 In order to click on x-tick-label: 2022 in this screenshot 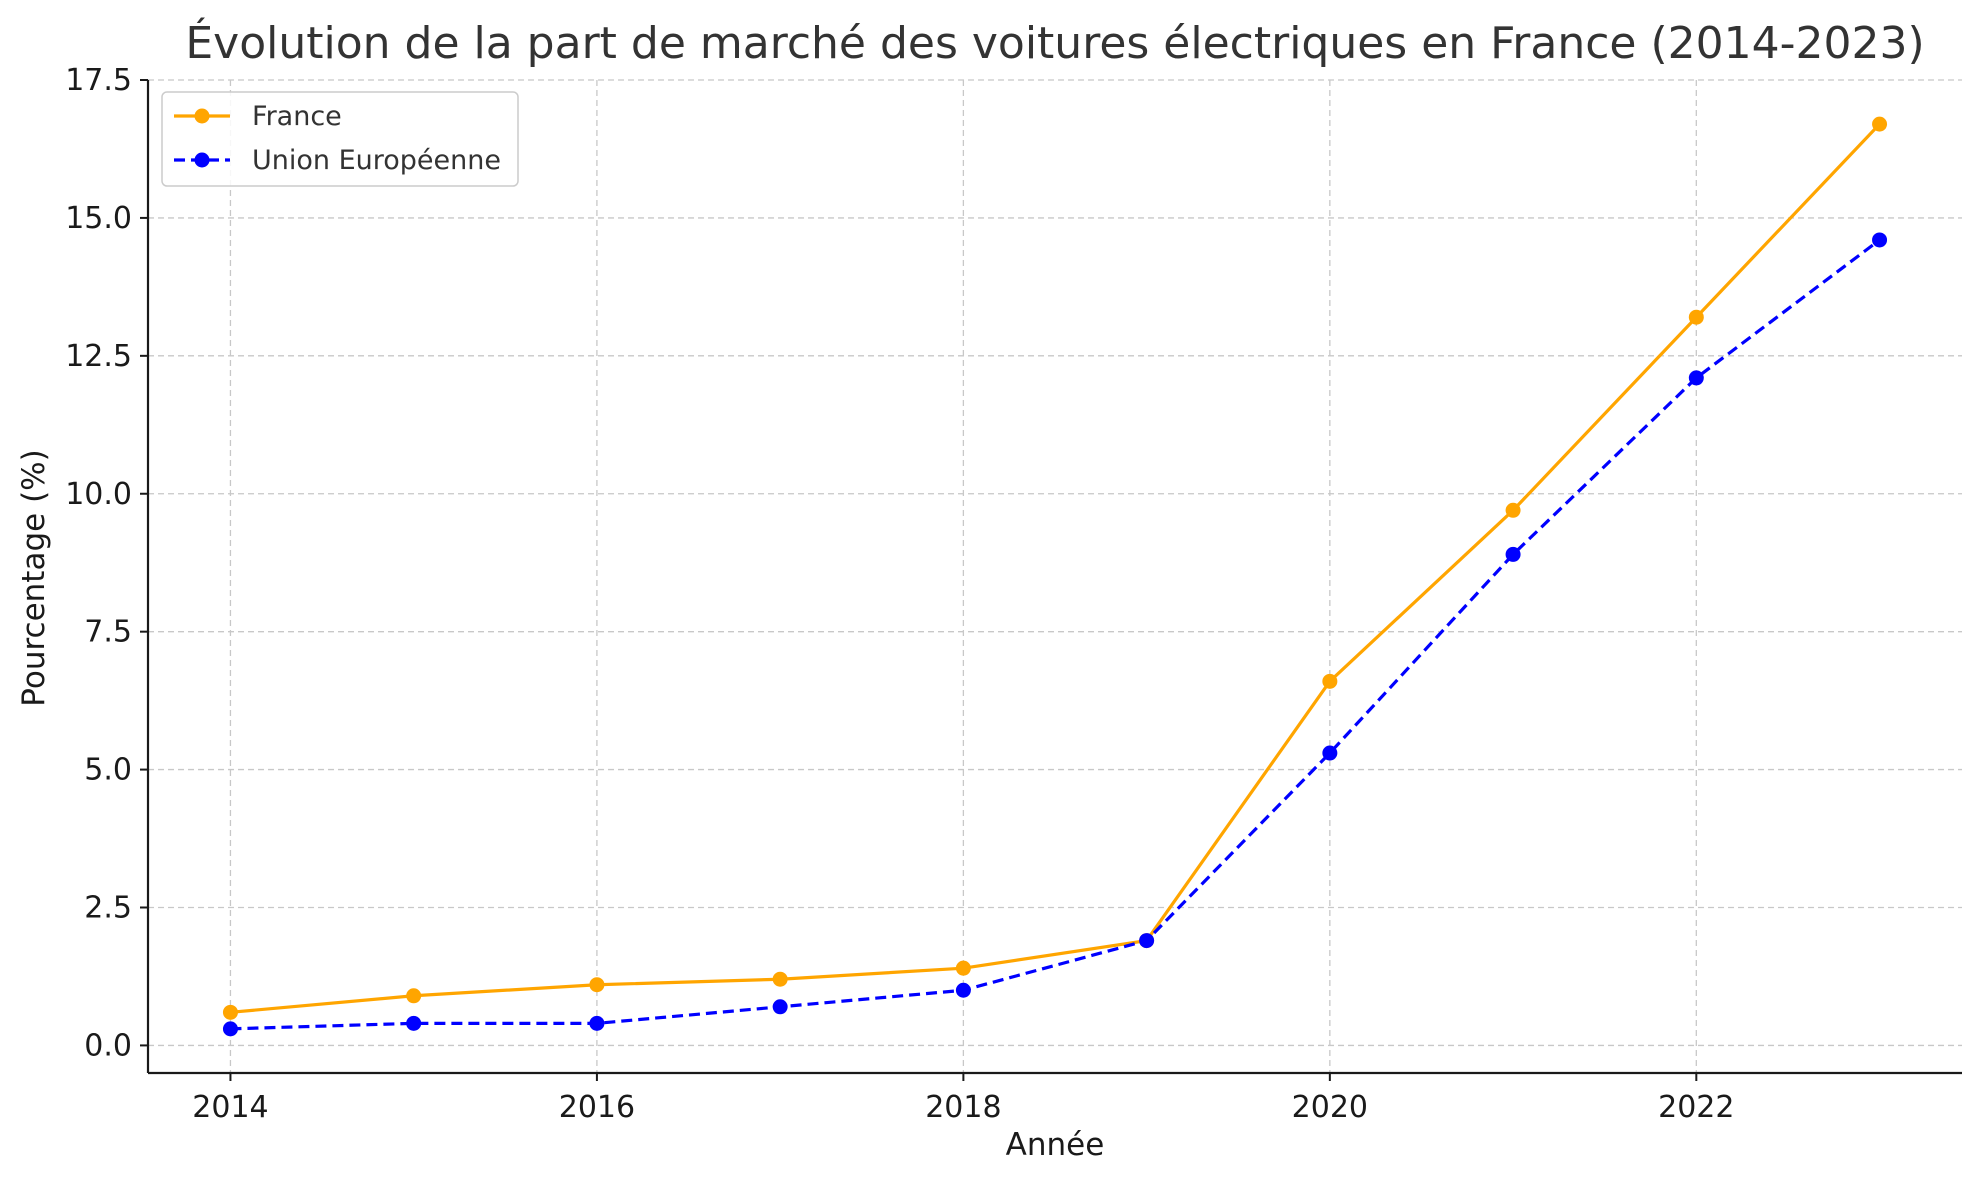, I will do `click(1696, 1107)`.